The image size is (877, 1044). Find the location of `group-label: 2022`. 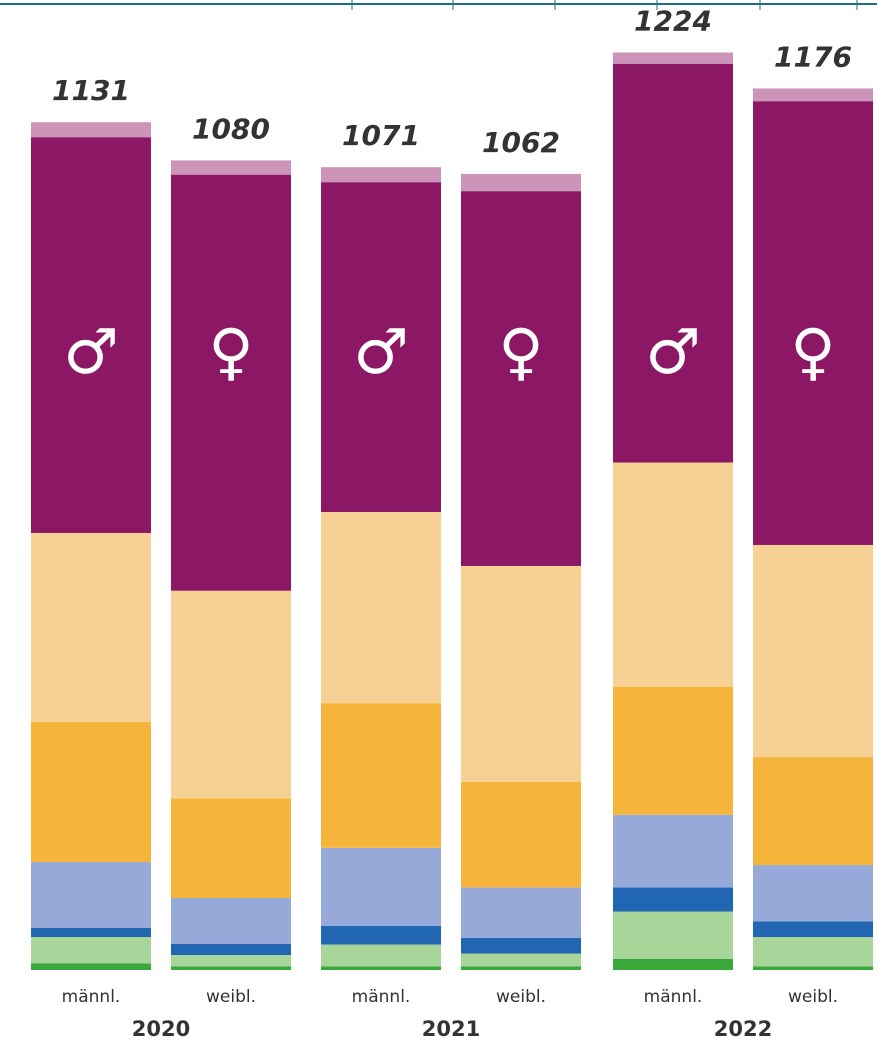

group-label: 2022 is located at coordinates (743, 1029).